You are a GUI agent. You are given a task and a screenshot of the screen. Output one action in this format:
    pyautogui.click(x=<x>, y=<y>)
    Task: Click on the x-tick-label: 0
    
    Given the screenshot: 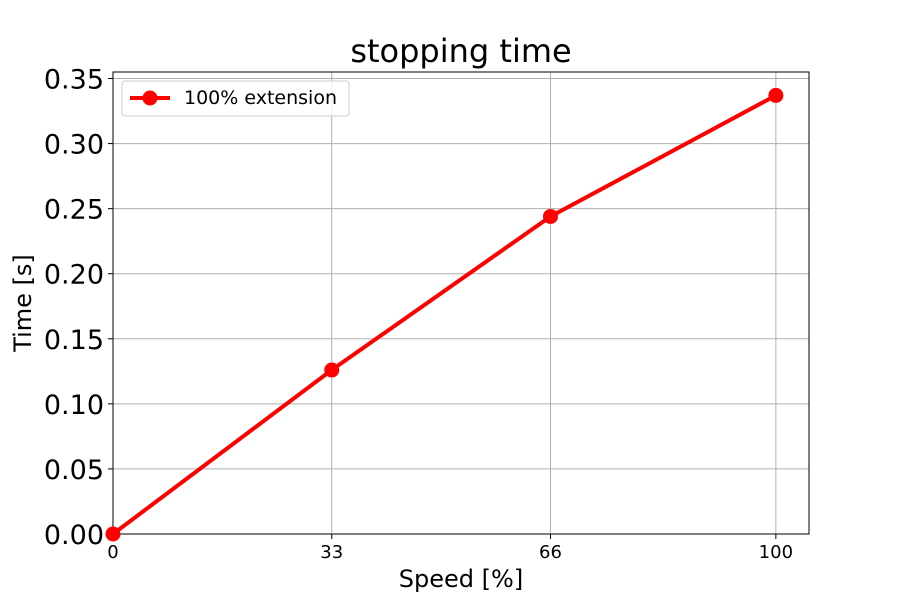 What is the action you would take?
    pyautogui.click(x=112, y=552)
    